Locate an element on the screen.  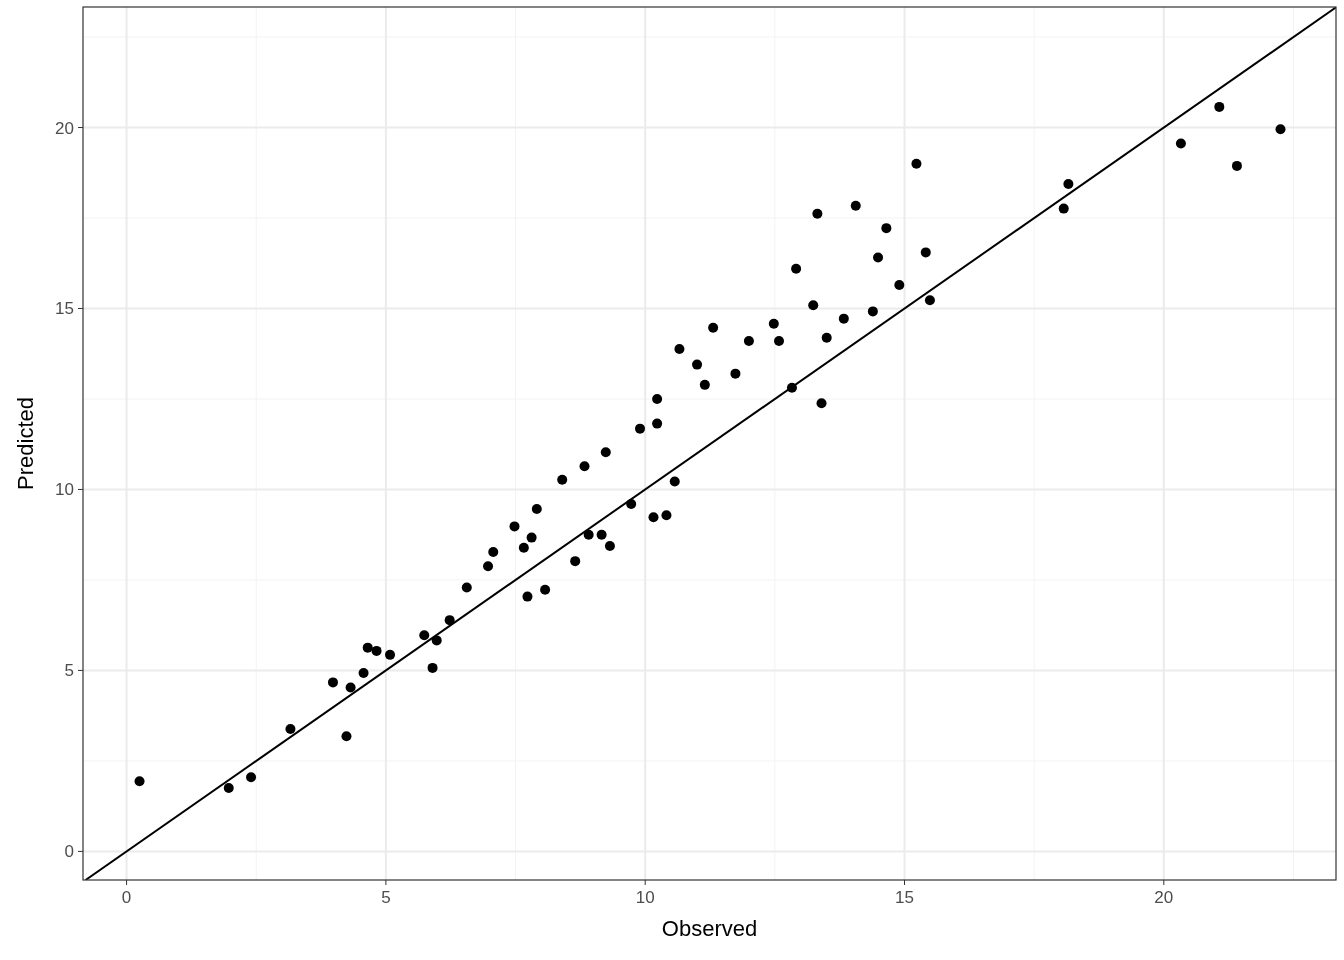
y-tick-label: 0 is located at coordinates (69, 852).